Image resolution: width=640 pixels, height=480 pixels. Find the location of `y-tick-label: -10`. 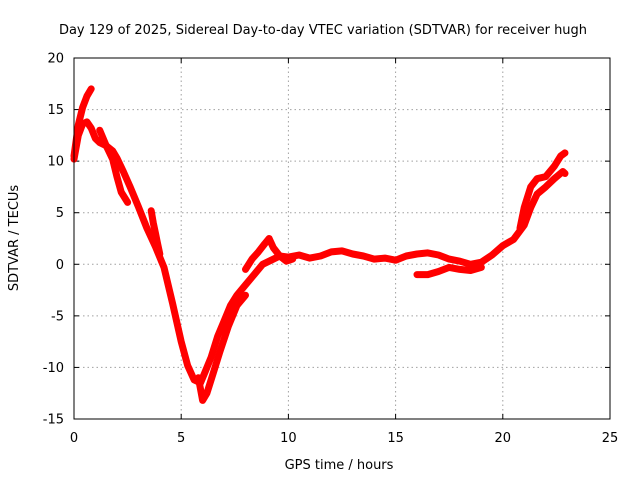

y-tick-label: -10 is located at coordinates (53, 368).